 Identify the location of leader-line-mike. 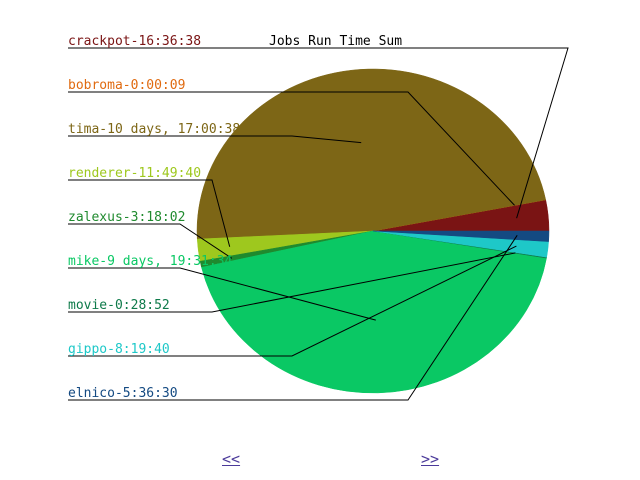
(222, 294).